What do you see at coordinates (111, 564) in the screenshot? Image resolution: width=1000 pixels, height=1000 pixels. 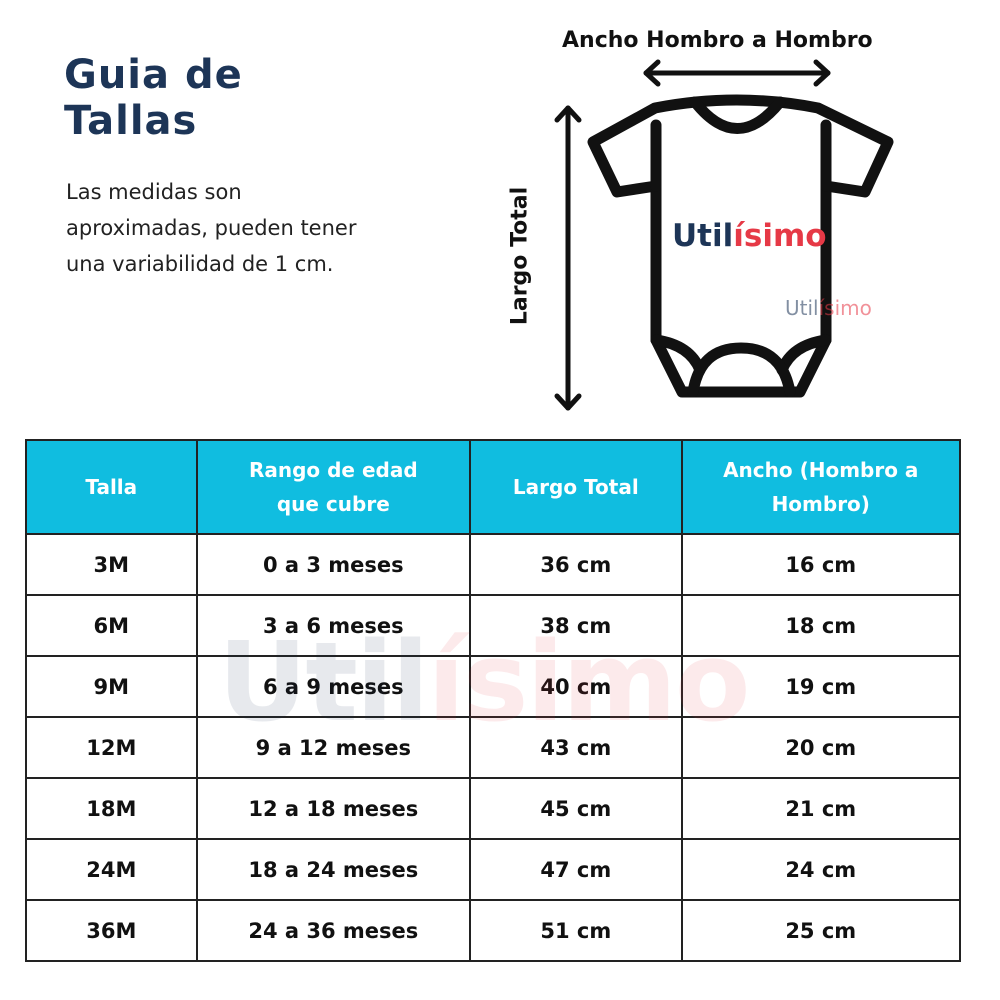 I see `cell-talla: 3M` at bounding box center [111, 564].